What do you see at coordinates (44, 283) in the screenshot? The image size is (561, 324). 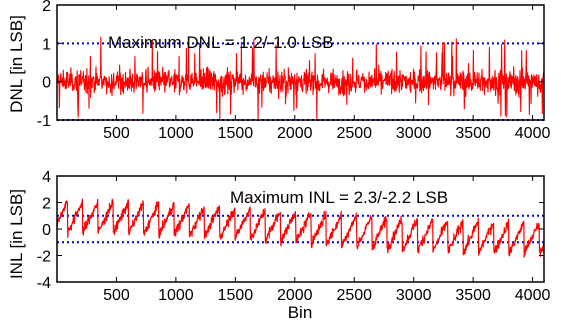 I see `inl-y-tick-label: -4` at bounding box center [44, 283].